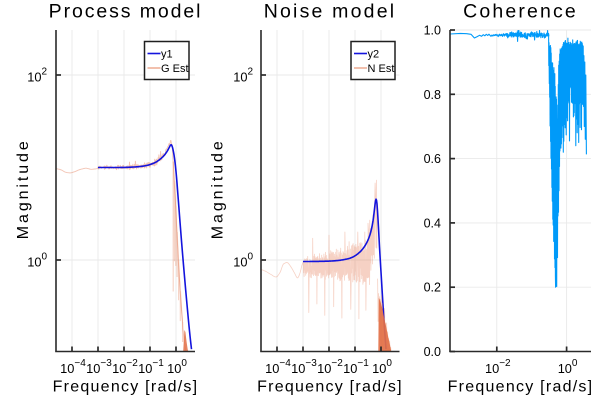 The width and height of the screenshot is (600, 405). What do you see at coordinates (432, 223) in the screenshot?
I see `svg-text: 0.4` at bounding box center [432, 223].